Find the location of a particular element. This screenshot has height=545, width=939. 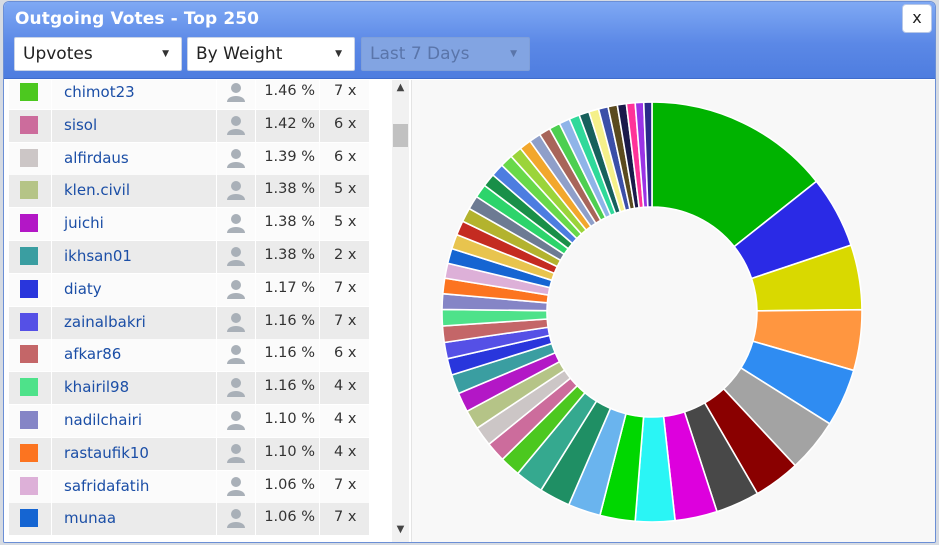

vote-count: 7 x is located at coordinates (345, 484).